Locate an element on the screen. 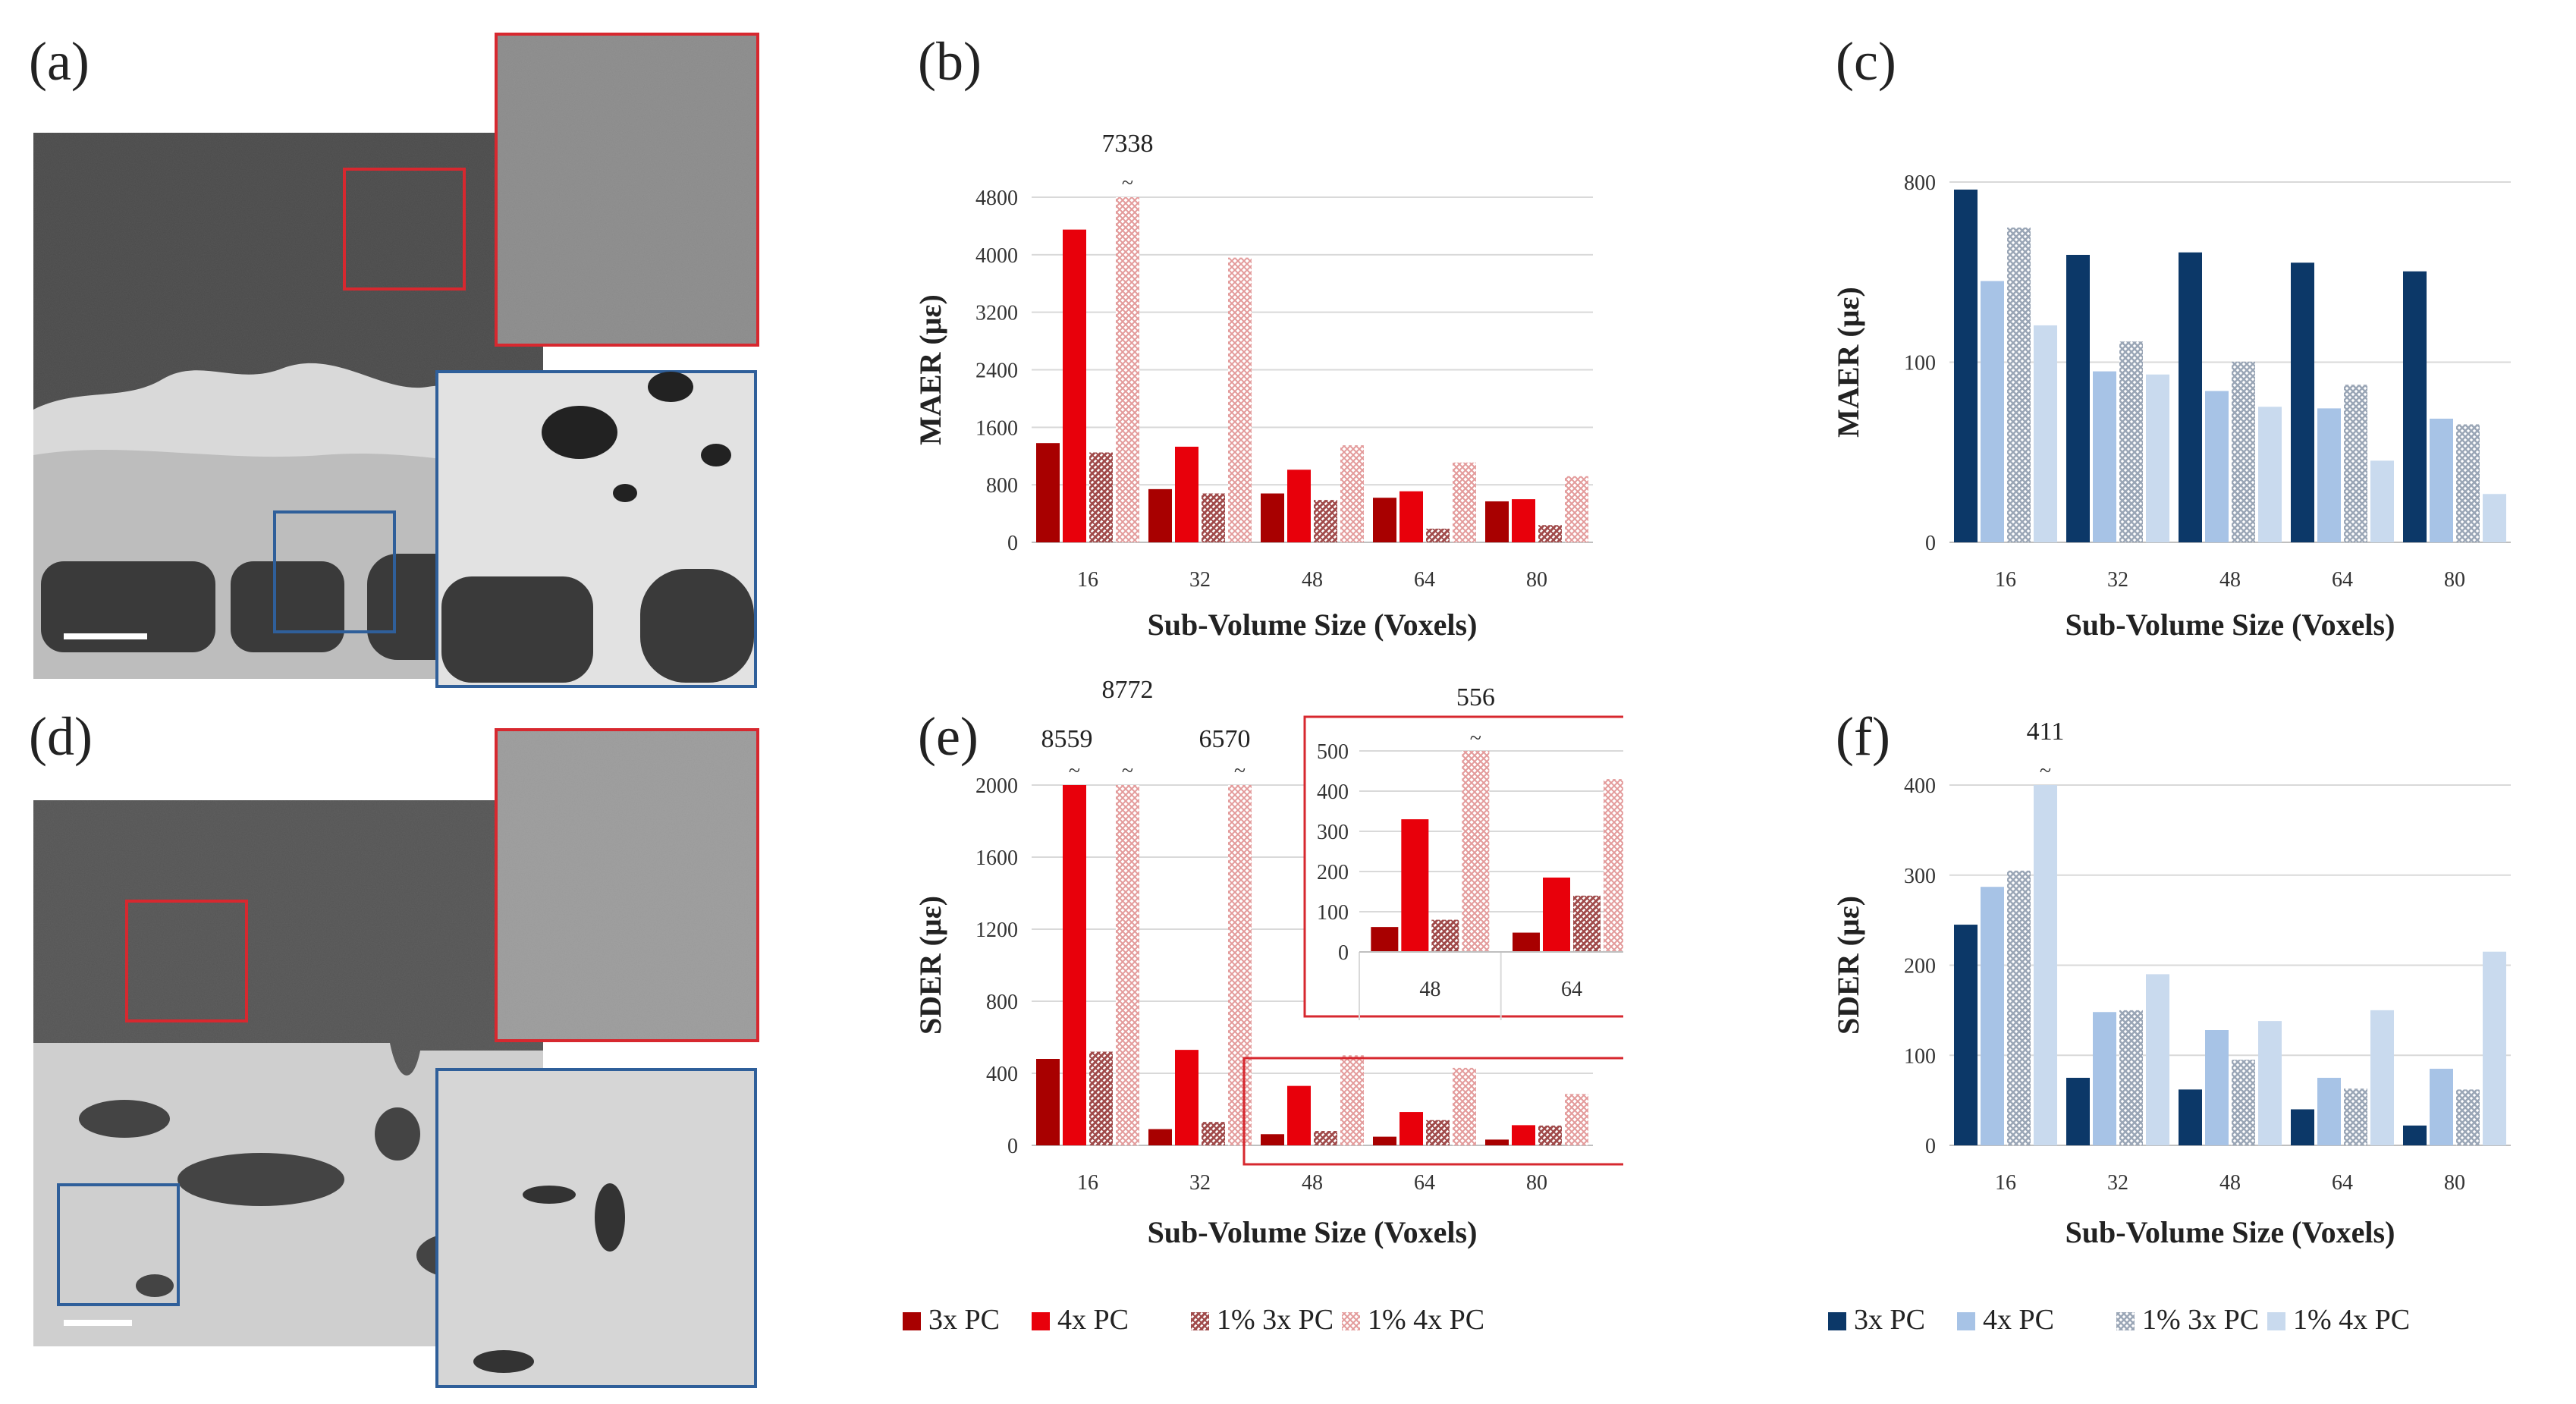 This screenshot has width=2576, height=1404. panel-label-c: (c) is located at coordinates (1866, 61).